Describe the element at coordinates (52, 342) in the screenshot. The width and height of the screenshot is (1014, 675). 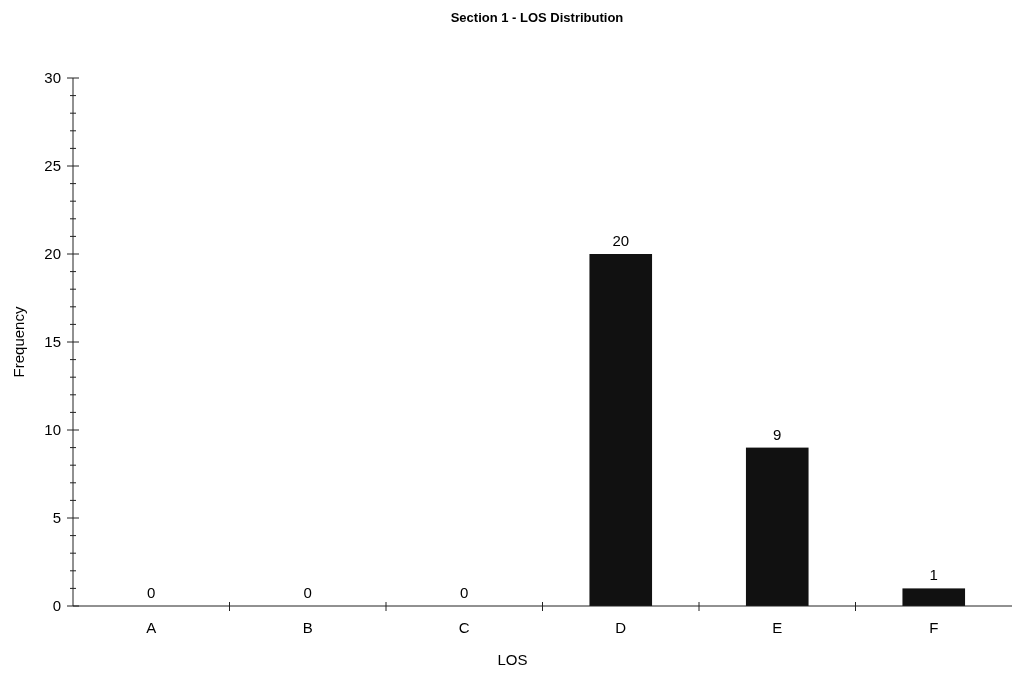
I see `y-tick-label: 15` at that location.